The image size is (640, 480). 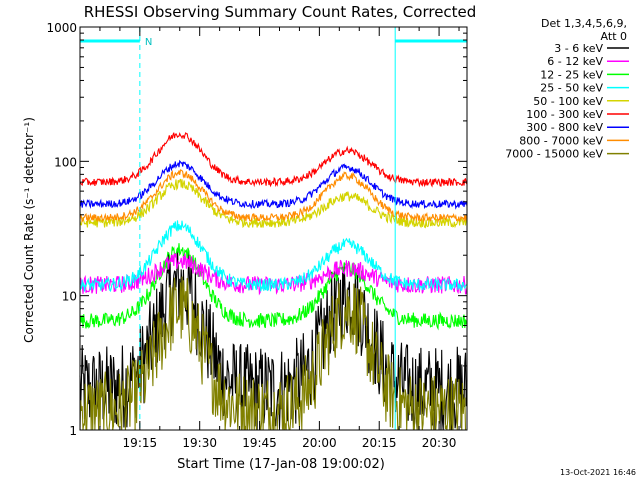 I want to click on legend-label: 6 - 12 keV, so click(x=575, y=61).